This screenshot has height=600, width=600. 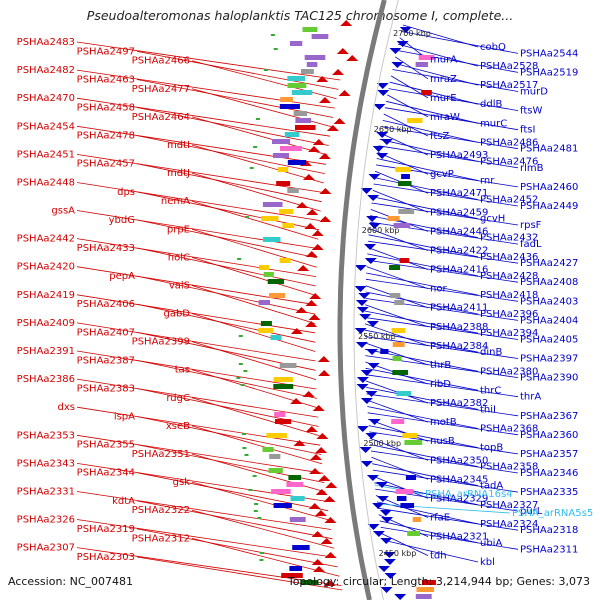 I want to click on reverse-gene-label: PSHAa2418, so click(x=509, y=295).